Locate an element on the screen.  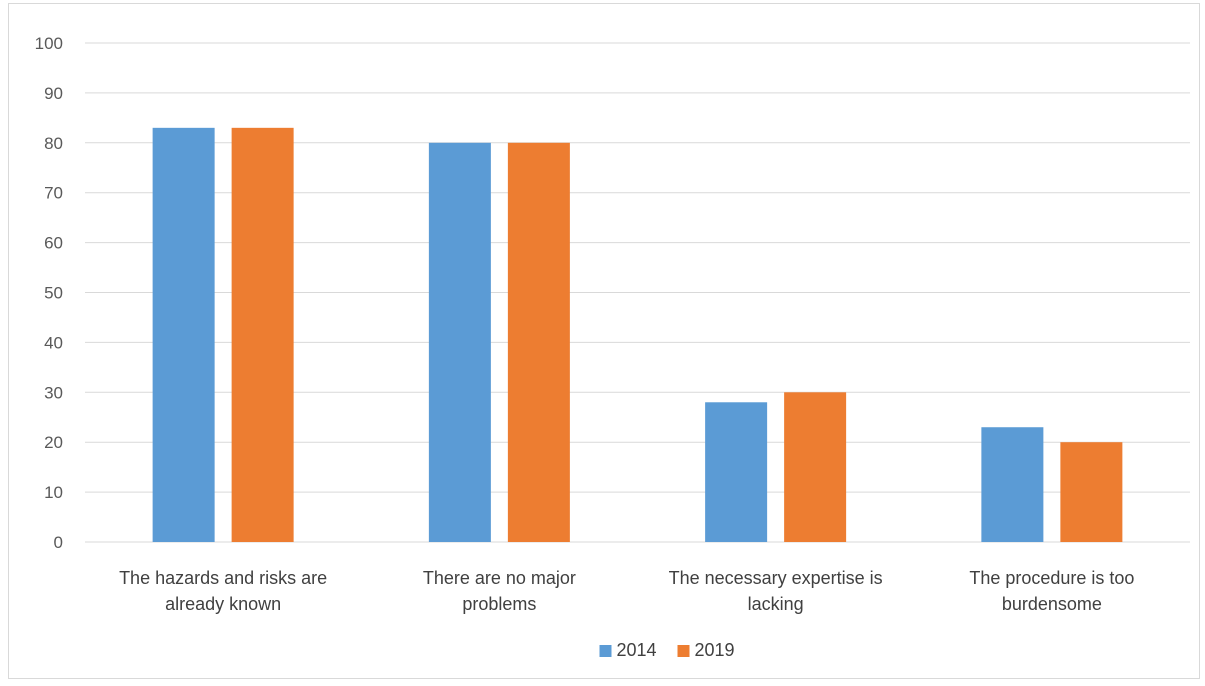
x-category-label: The necessary expertise is is located at coordinates (776, 578).